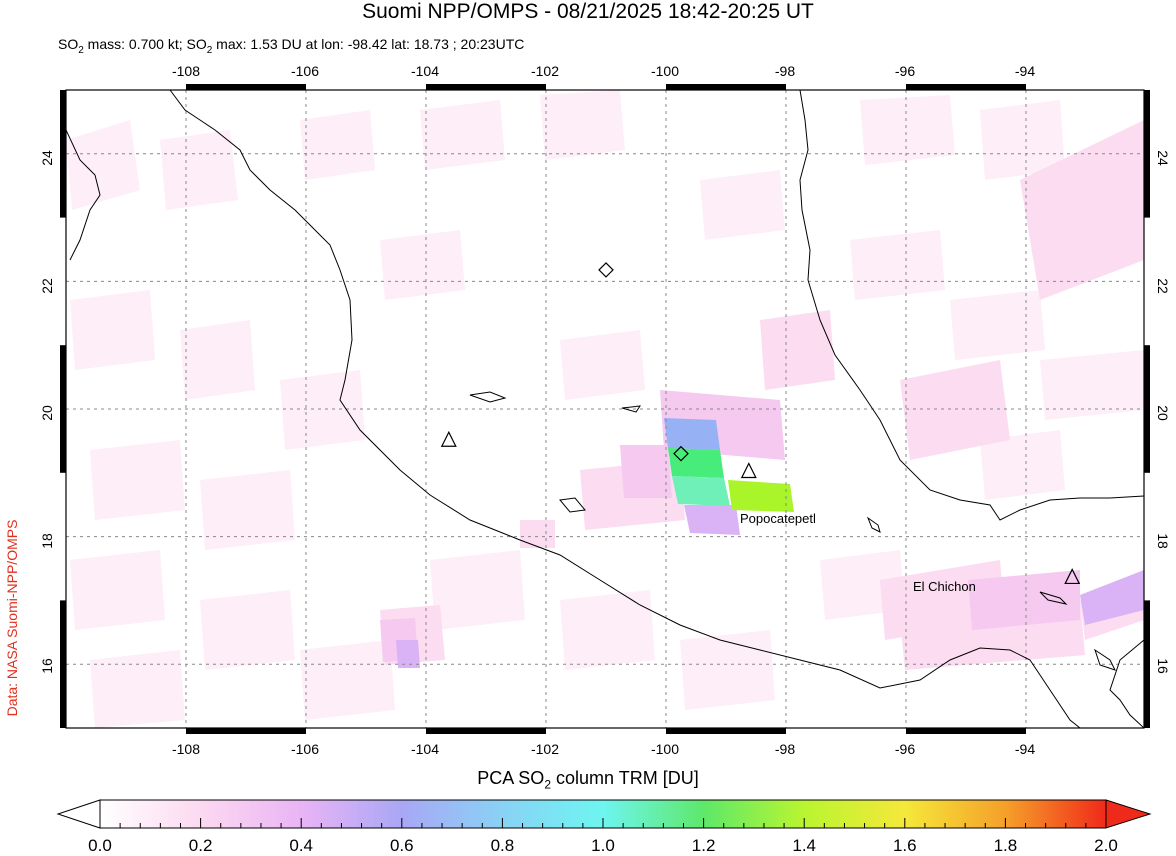 This screenshot has width=1176, height=856. Describe the element at coordinates (761, 496) in the screenshot. I see `so2-pixel-max` at that location.